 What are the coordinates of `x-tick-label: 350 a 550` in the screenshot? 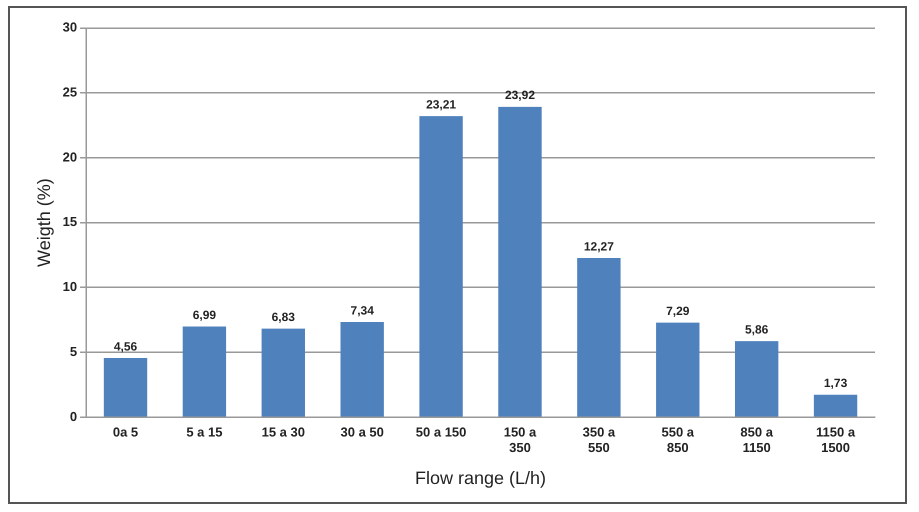 It's located at (599, 440).